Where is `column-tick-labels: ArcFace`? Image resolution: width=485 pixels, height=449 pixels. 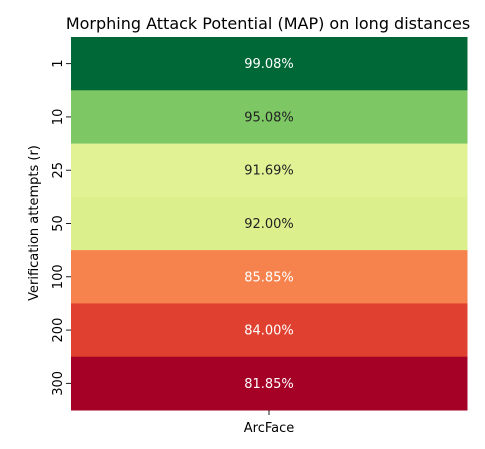
column-tick-labels: ArcFace is located at coordinates (269, 423).